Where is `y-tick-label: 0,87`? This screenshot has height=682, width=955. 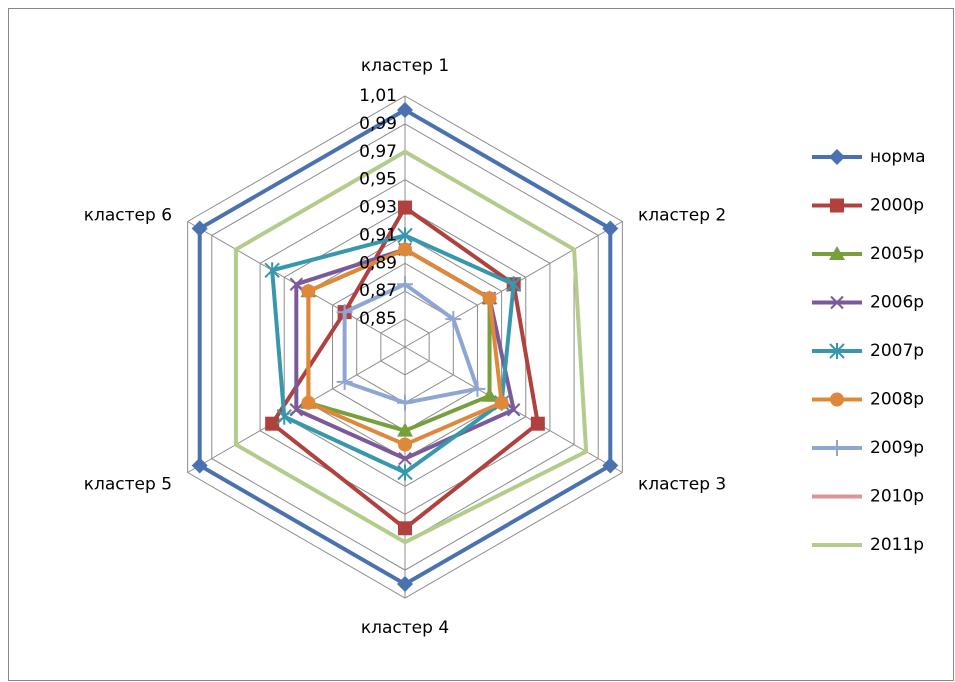
y-tick-label: 0,87 is located at coordinates (378, 291).